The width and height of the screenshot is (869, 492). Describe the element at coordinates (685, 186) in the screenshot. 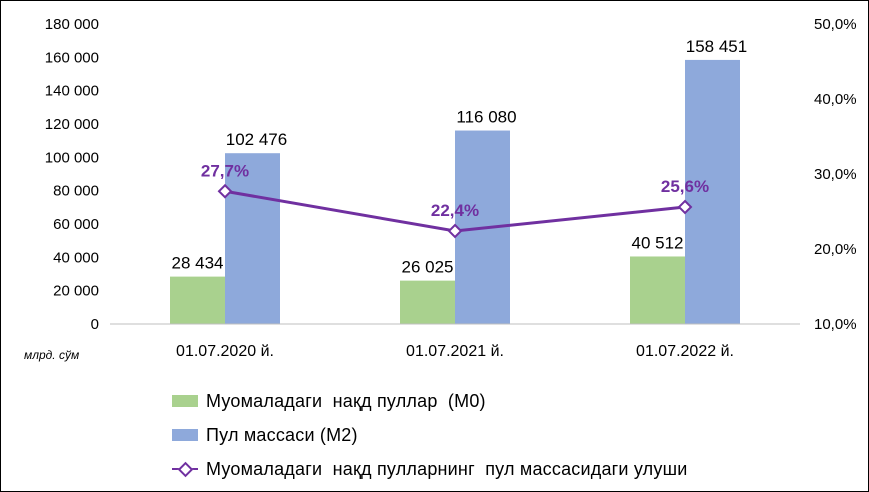

I see `share-data-label: 25,6%` at that location.